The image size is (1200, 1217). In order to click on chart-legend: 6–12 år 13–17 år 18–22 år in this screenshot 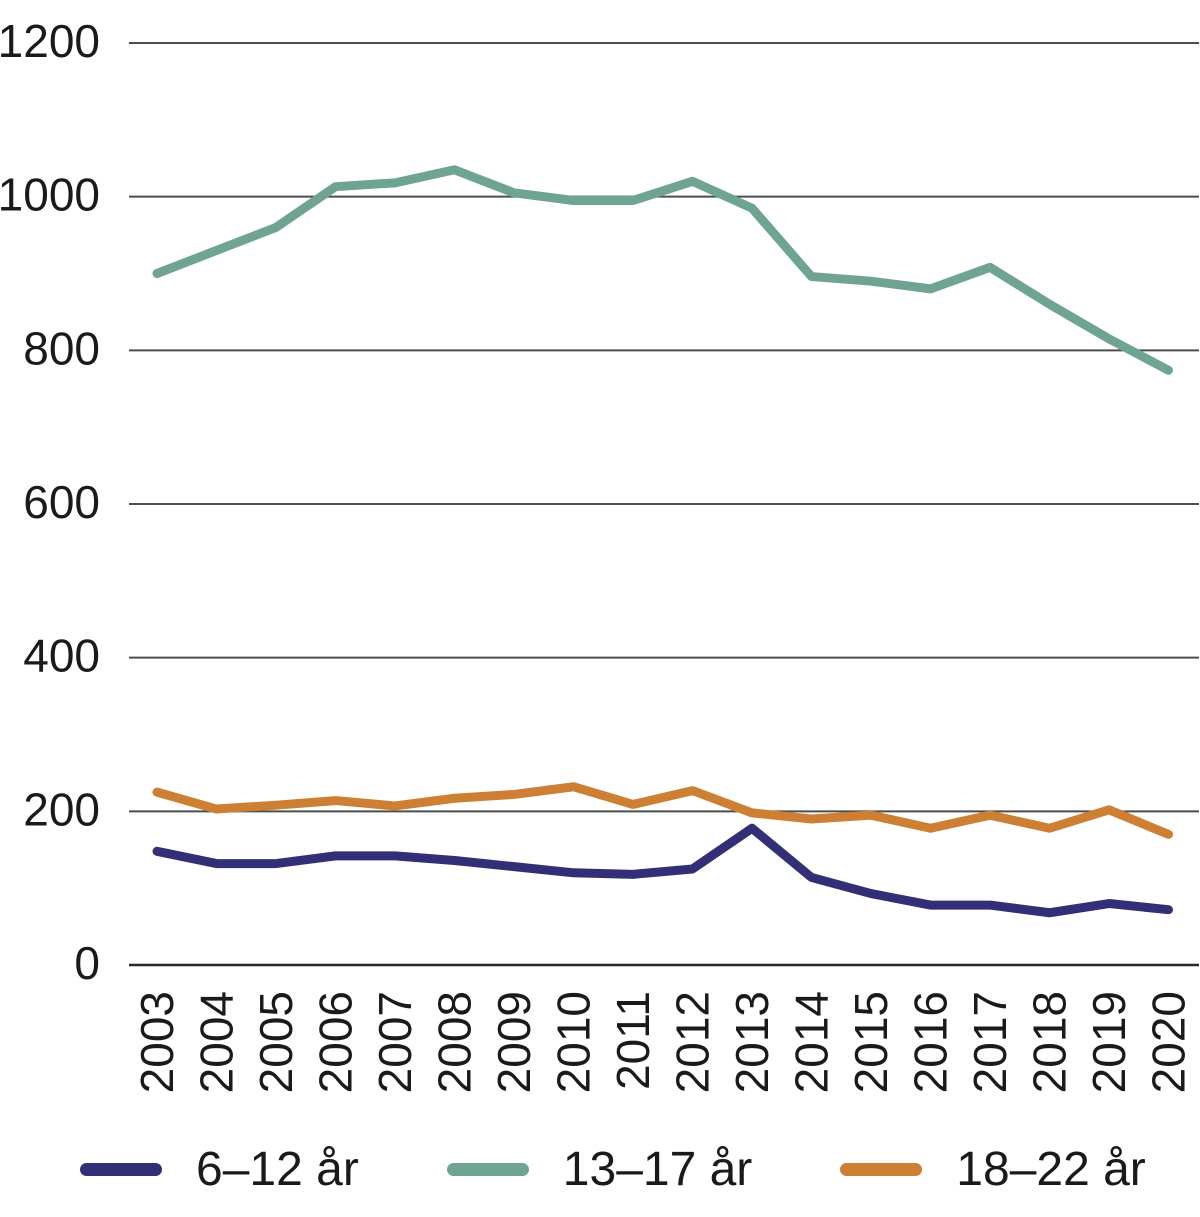, I will do `click(600, 1169)`.